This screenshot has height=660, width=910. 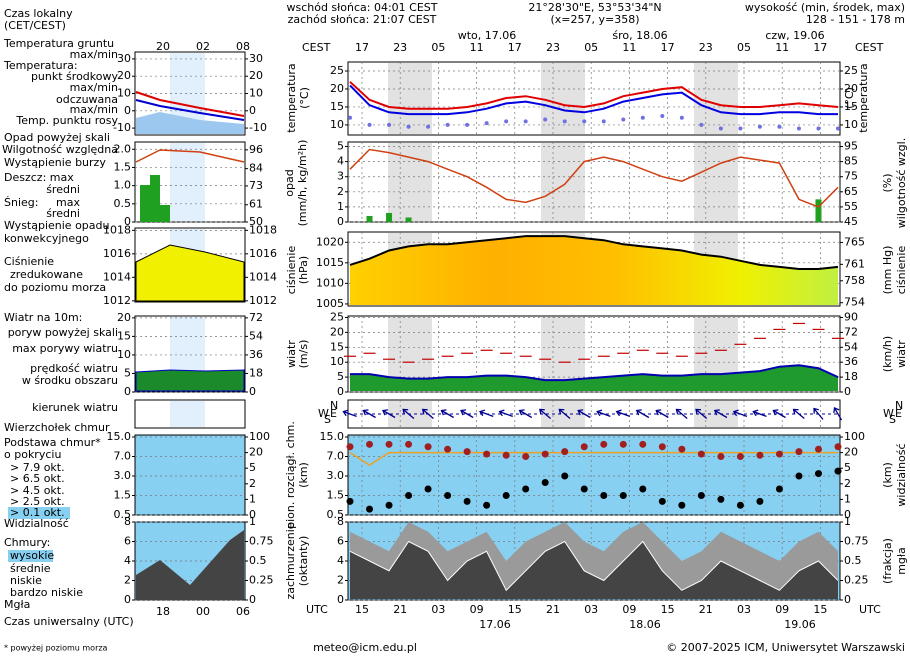 I want to click on label: 20, so click(x=163, y=46).